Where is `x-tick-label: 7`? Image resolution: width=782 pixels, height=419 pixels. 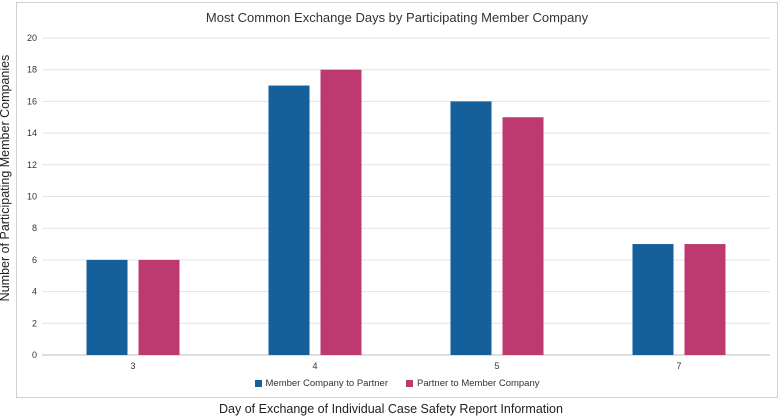
x-tick-label: 7 is located at coordinates (678, 366).